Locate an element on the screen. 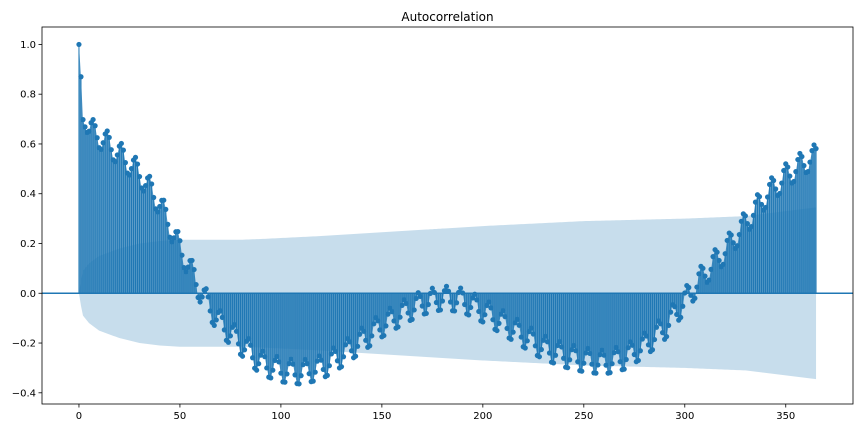 This screenshot has width=864, height=432. y-tick-label: 0.8 is located at coordinates (28, 95).